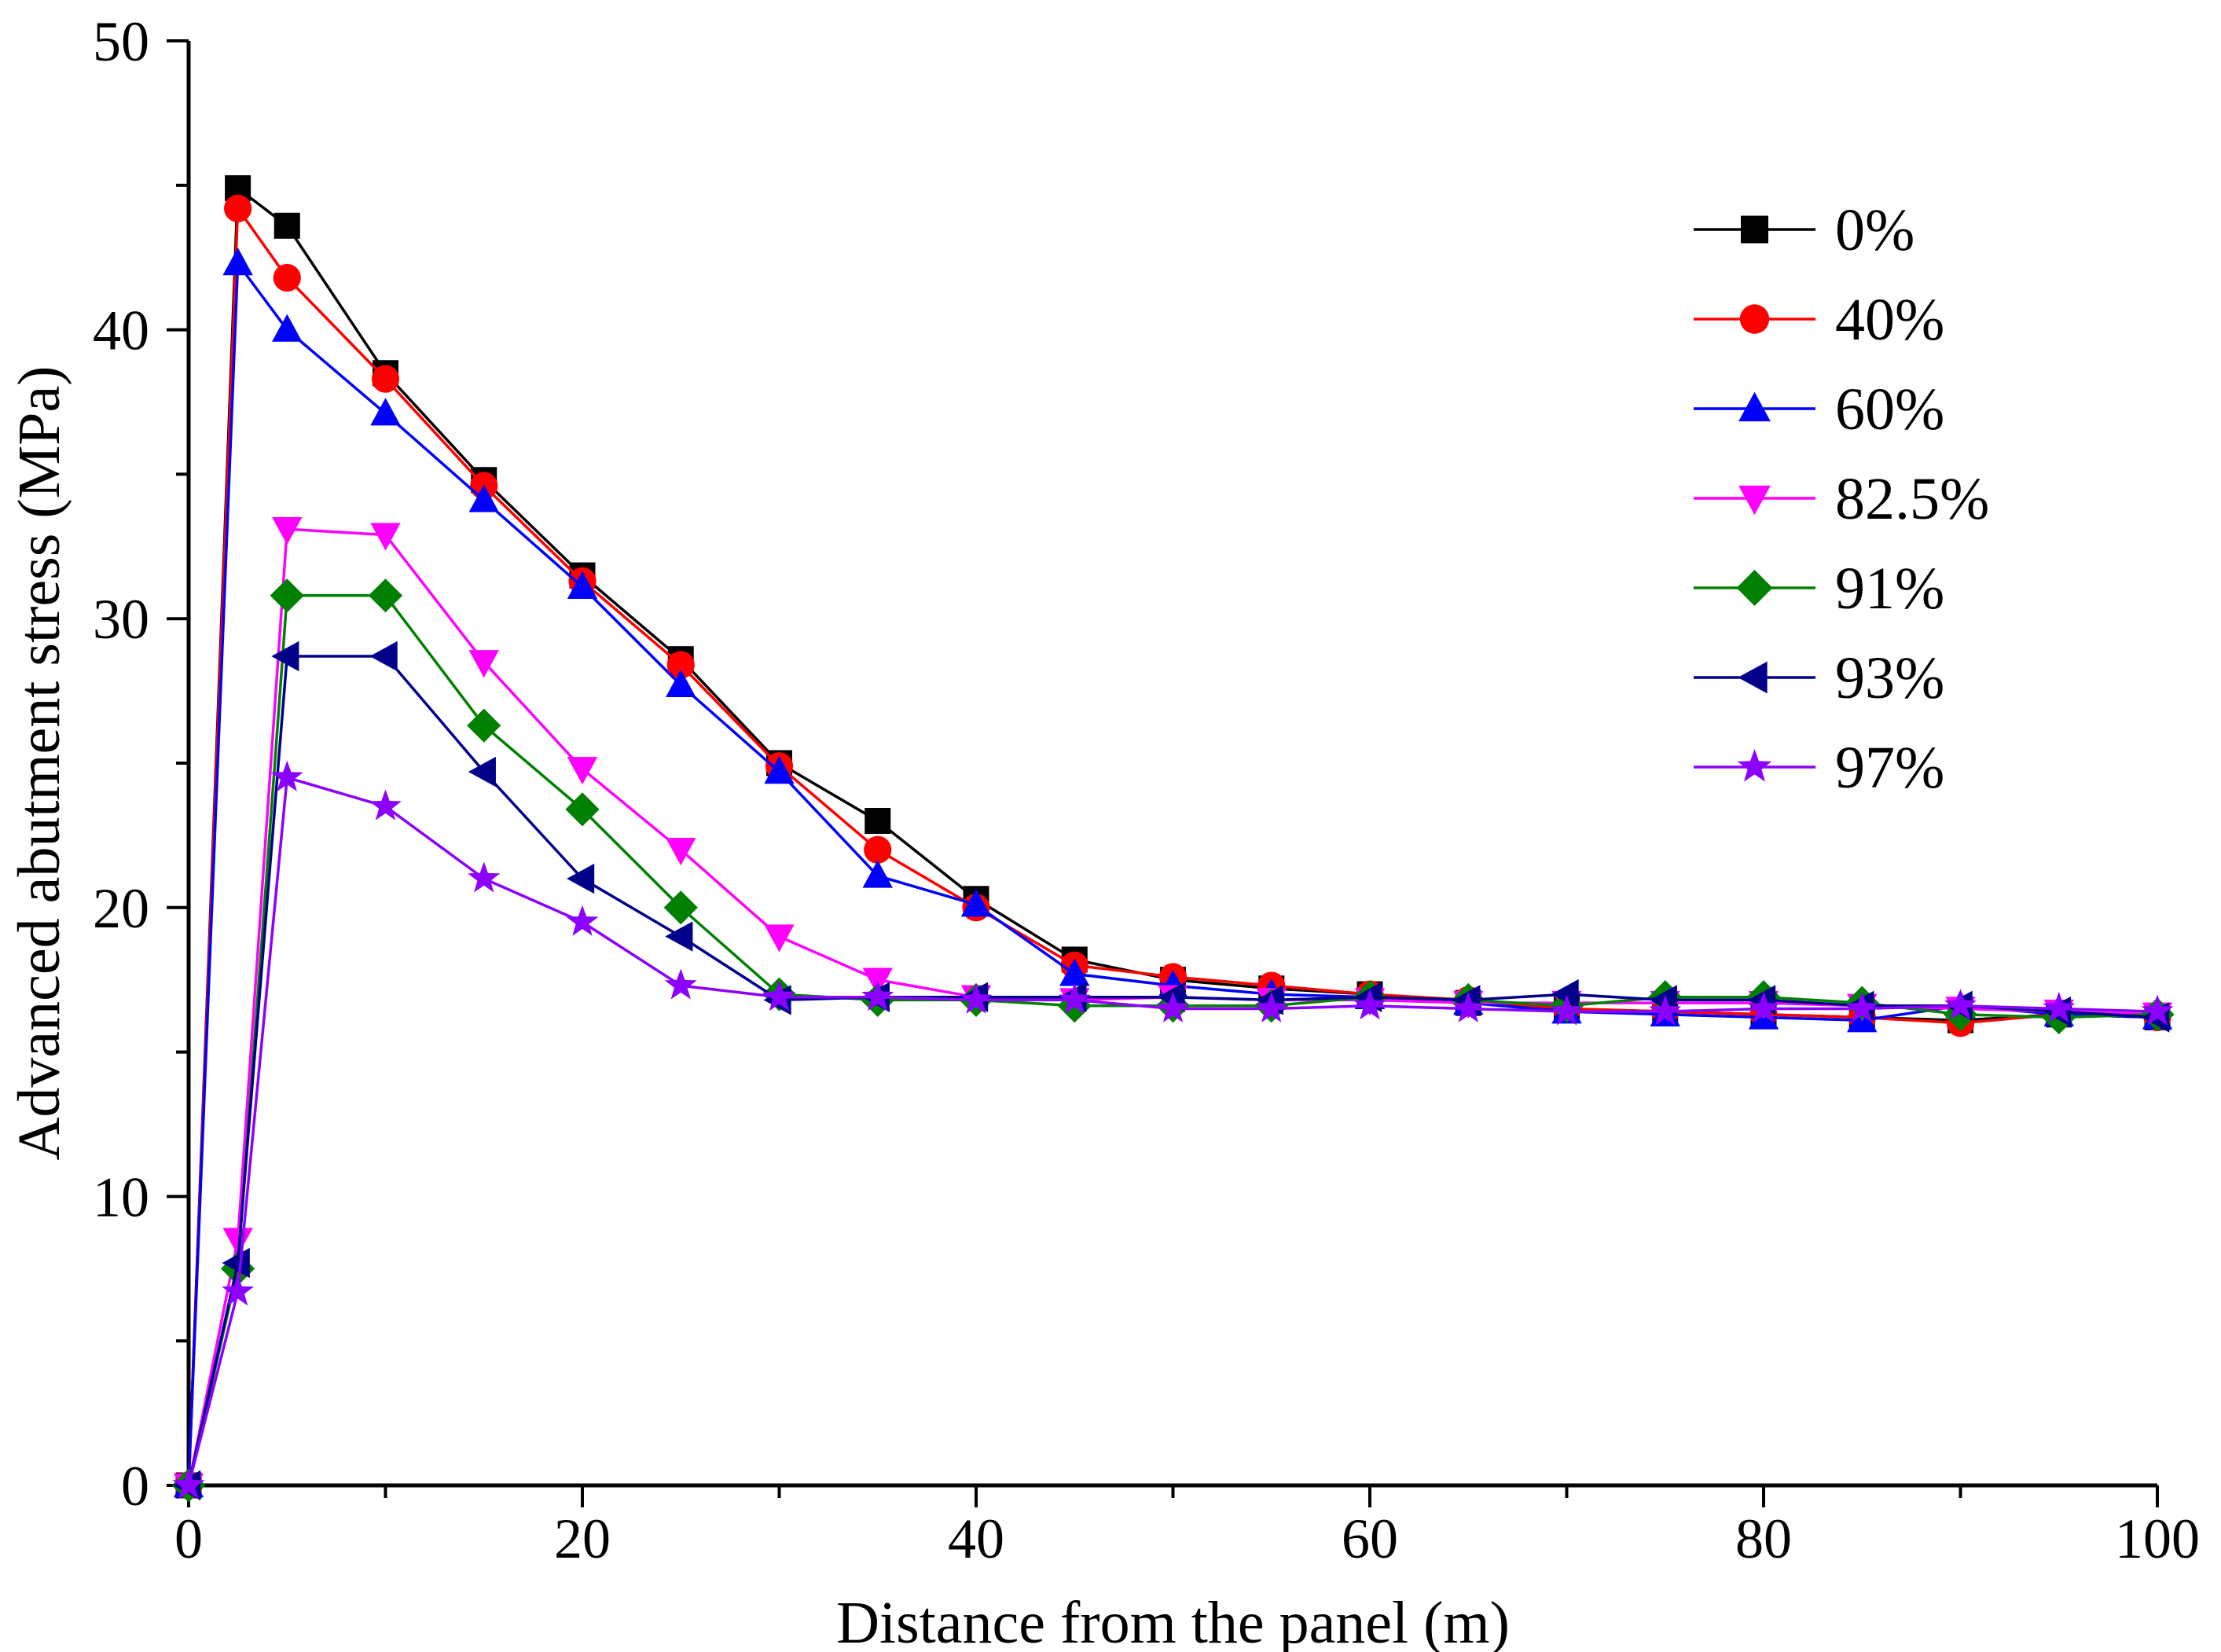 This screenshot has height=1652, width=2221. Describe the element at coordinates (1889, 409) in the screenshot. I see `legend-label: 60%` at that location.